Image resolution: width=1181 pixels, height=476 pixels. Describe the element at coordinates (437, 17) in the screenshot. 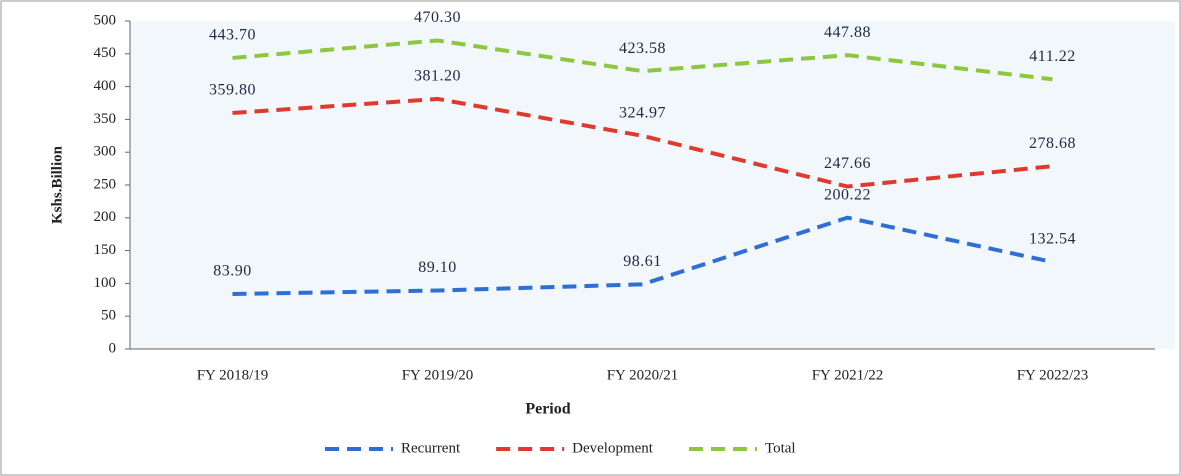

I see `data-label: 470.30` at that location.